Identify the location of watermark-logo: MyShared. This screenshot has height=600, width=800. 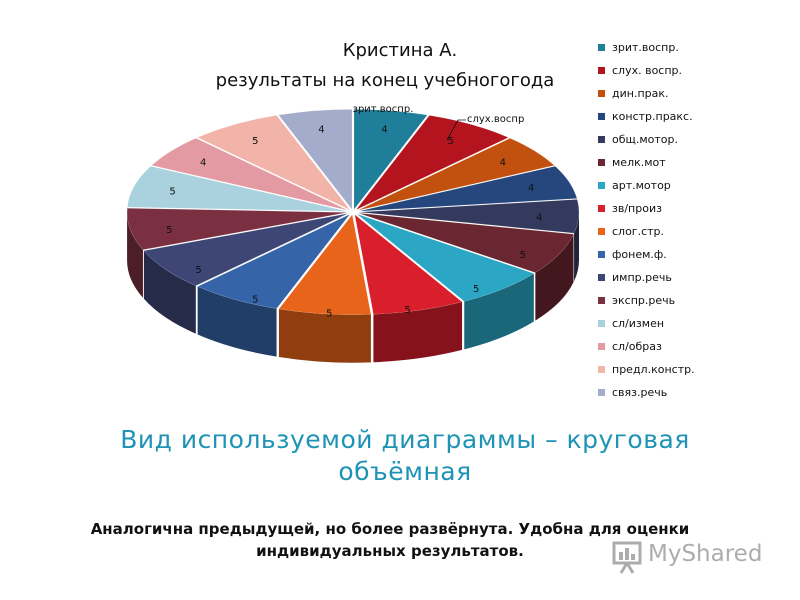
(690, 555).